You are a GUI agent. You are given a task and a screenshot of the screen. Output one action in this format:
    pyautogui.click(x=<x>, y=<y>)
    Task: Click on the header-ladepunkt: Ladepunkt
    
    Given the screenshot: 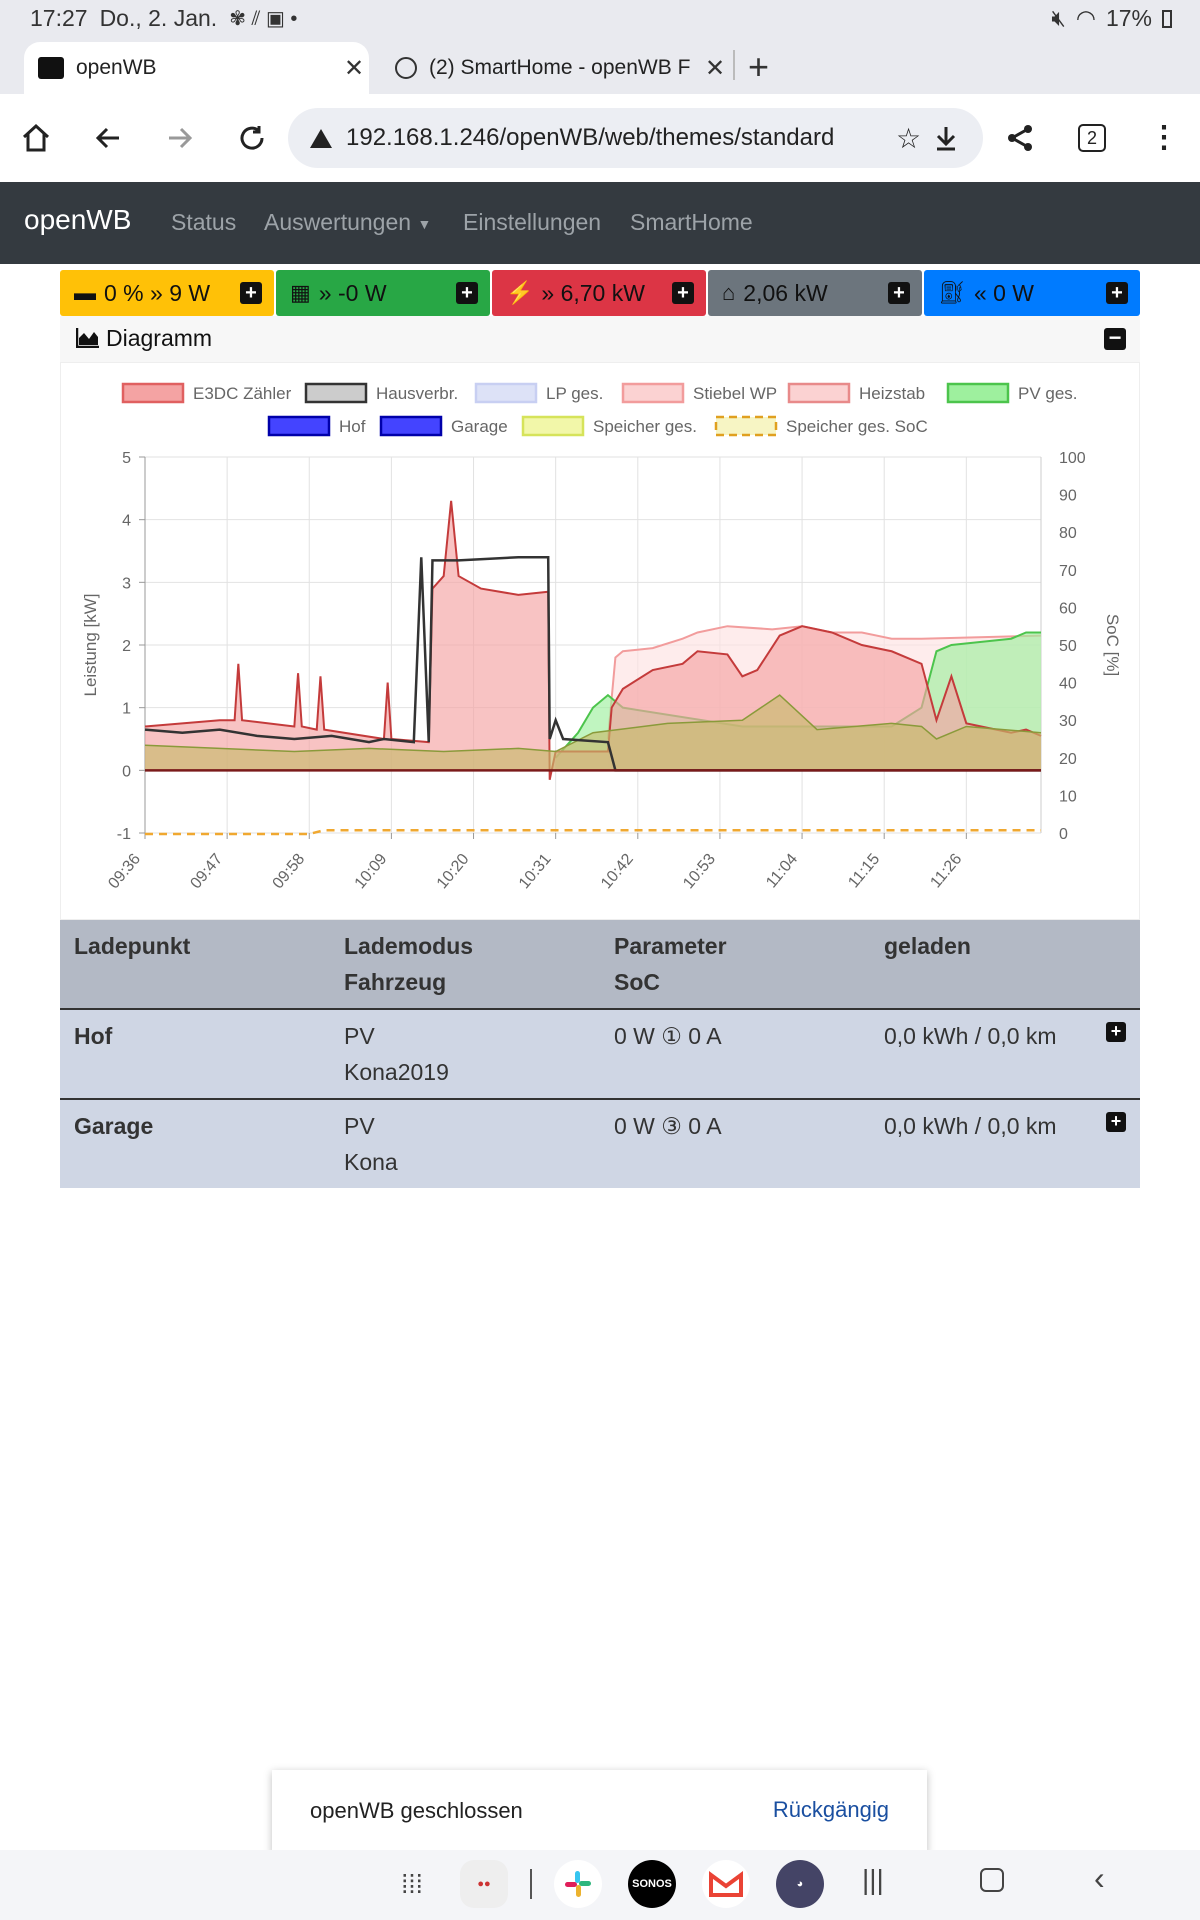 What is the action you would take?
    pyautogui.click(x=195, y=964)
    